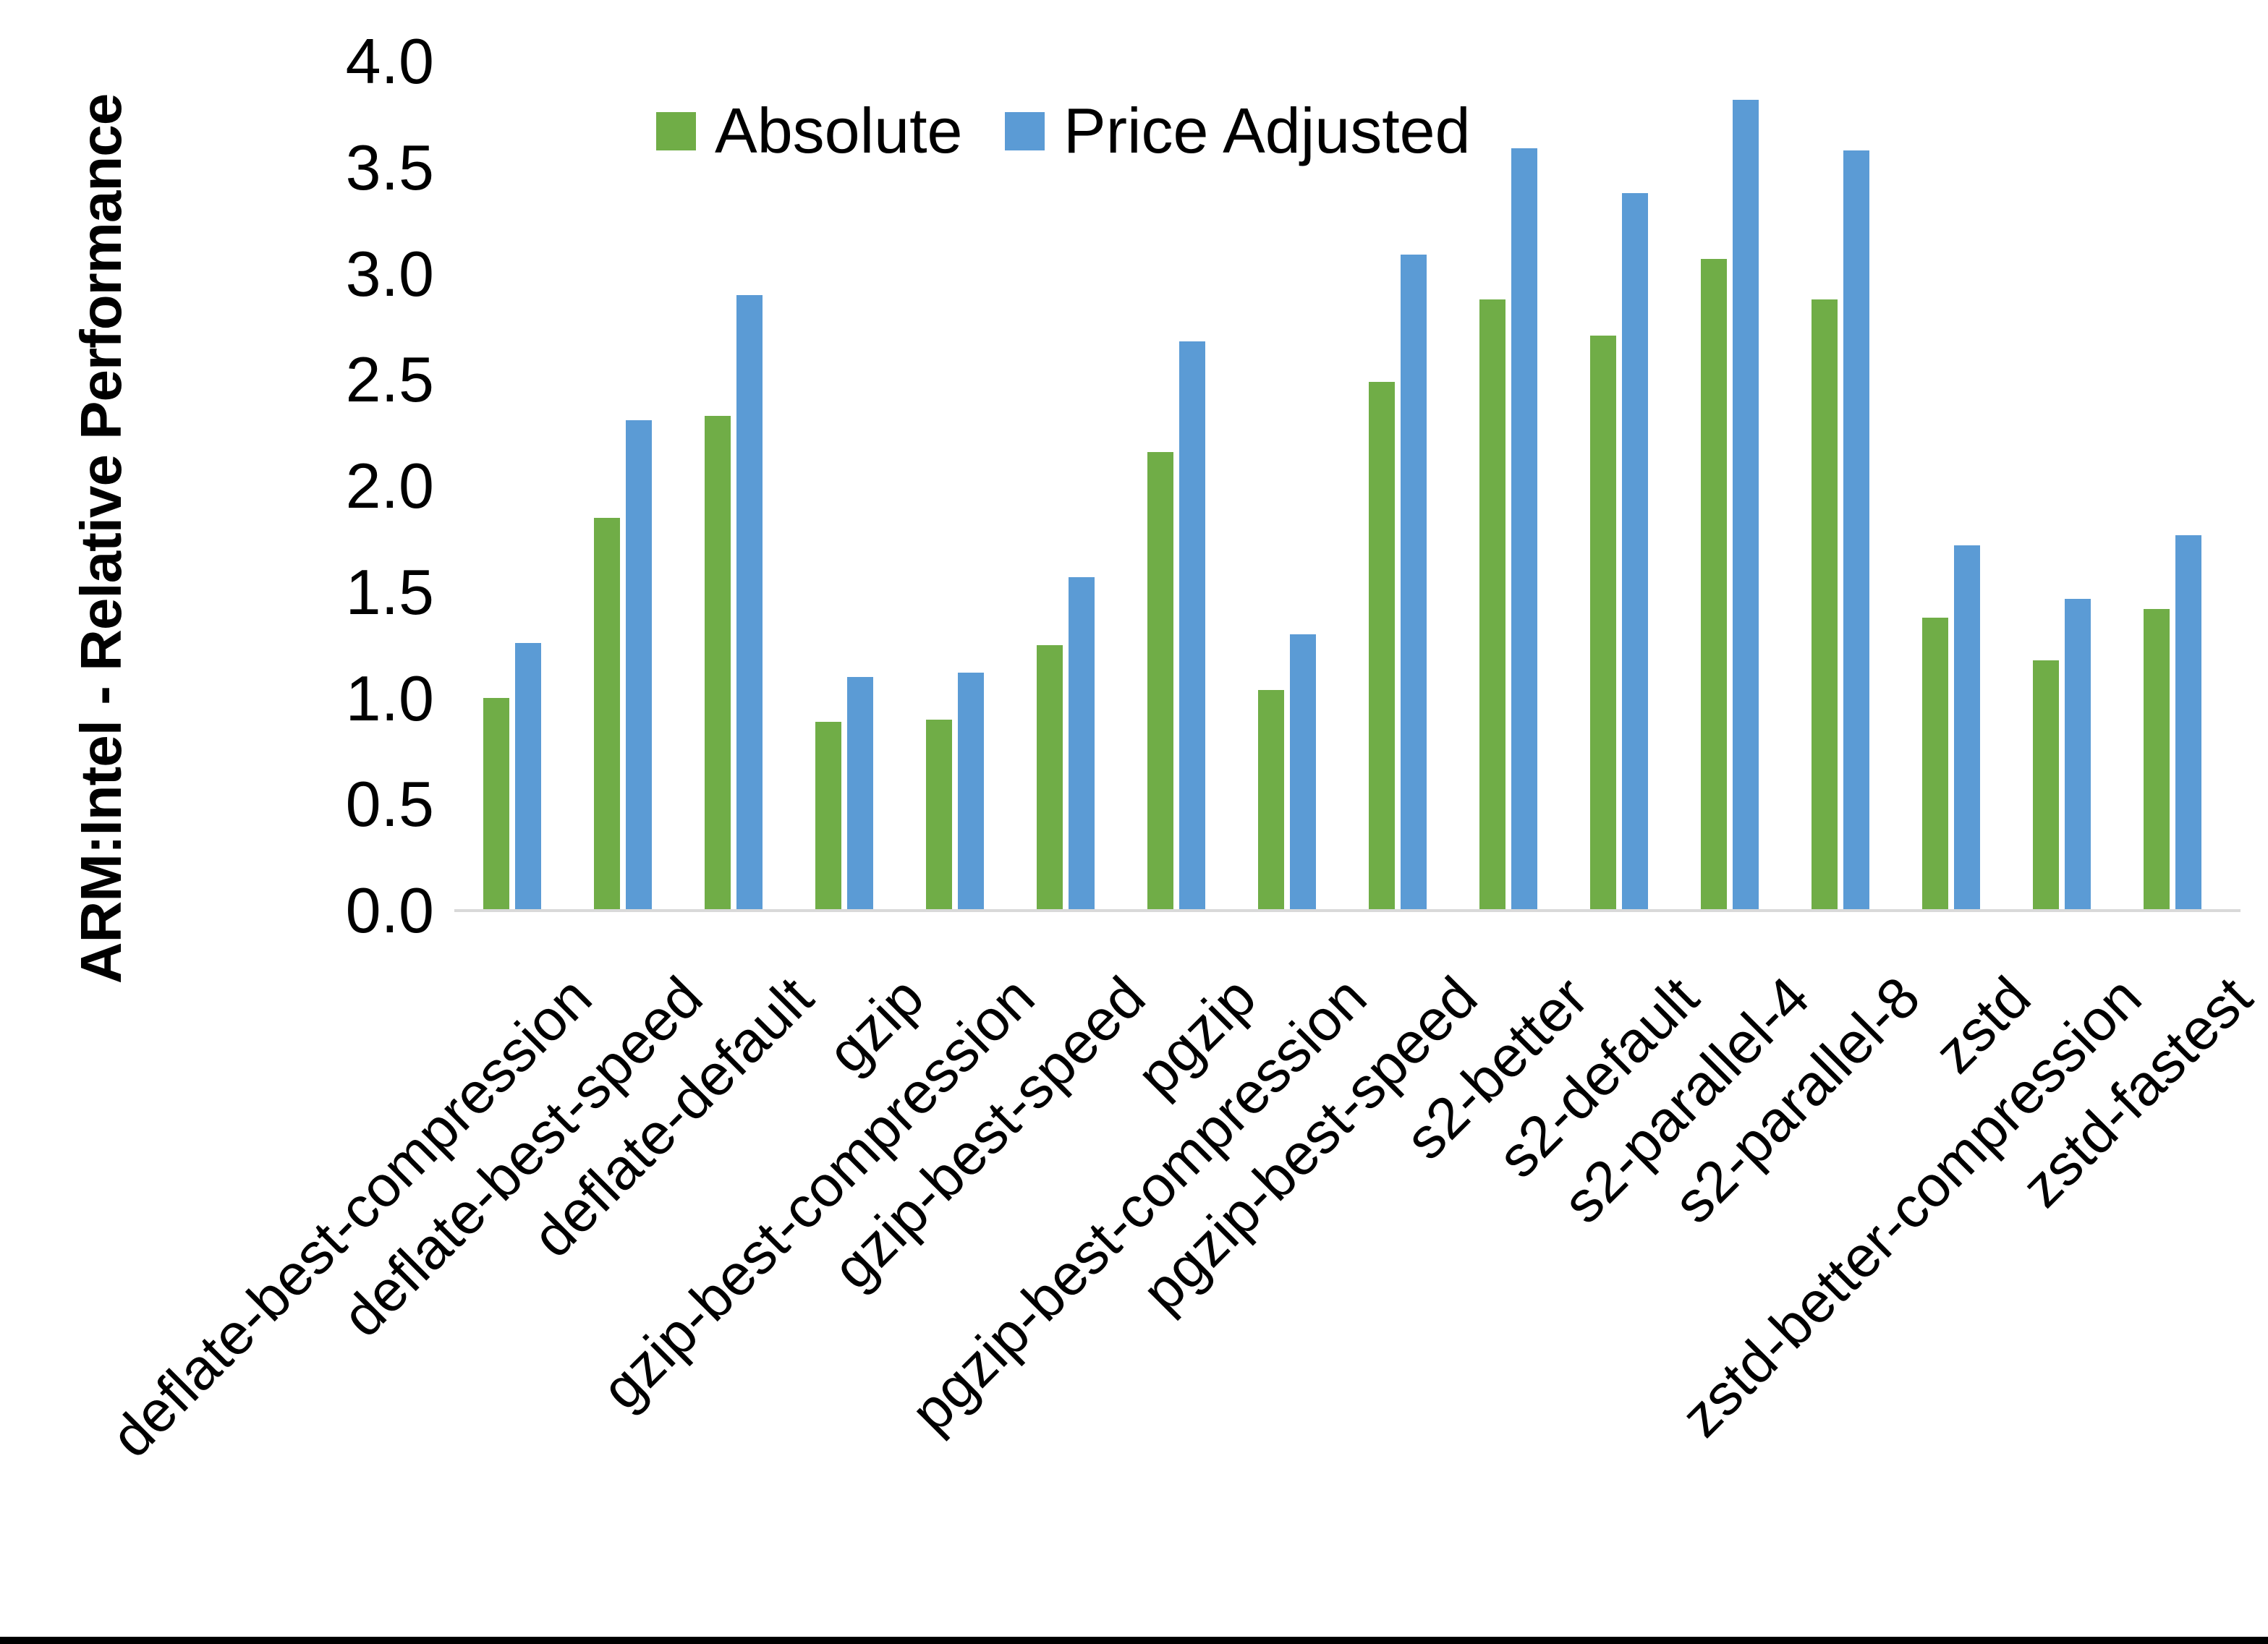 Image resolution: width=2268 pixels, height=1644 pixels. I want to click on y-tick-label-3.5: 3.5, so click(389, 167).